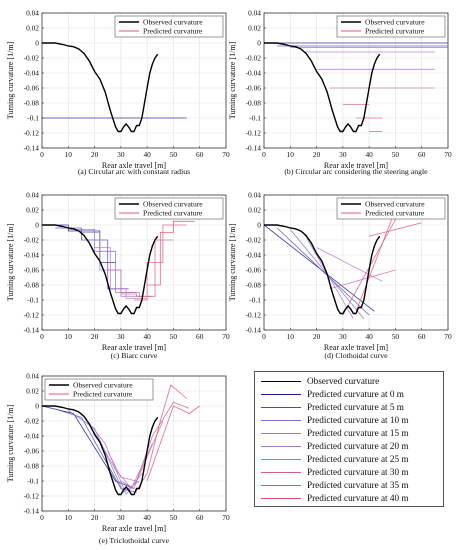 This screenshot has width=459, height=550. What do you see at coordinates (349, 381) in the screenshot?
I see `legend-entry: Observed curvature` at bounding box center [349, 381].